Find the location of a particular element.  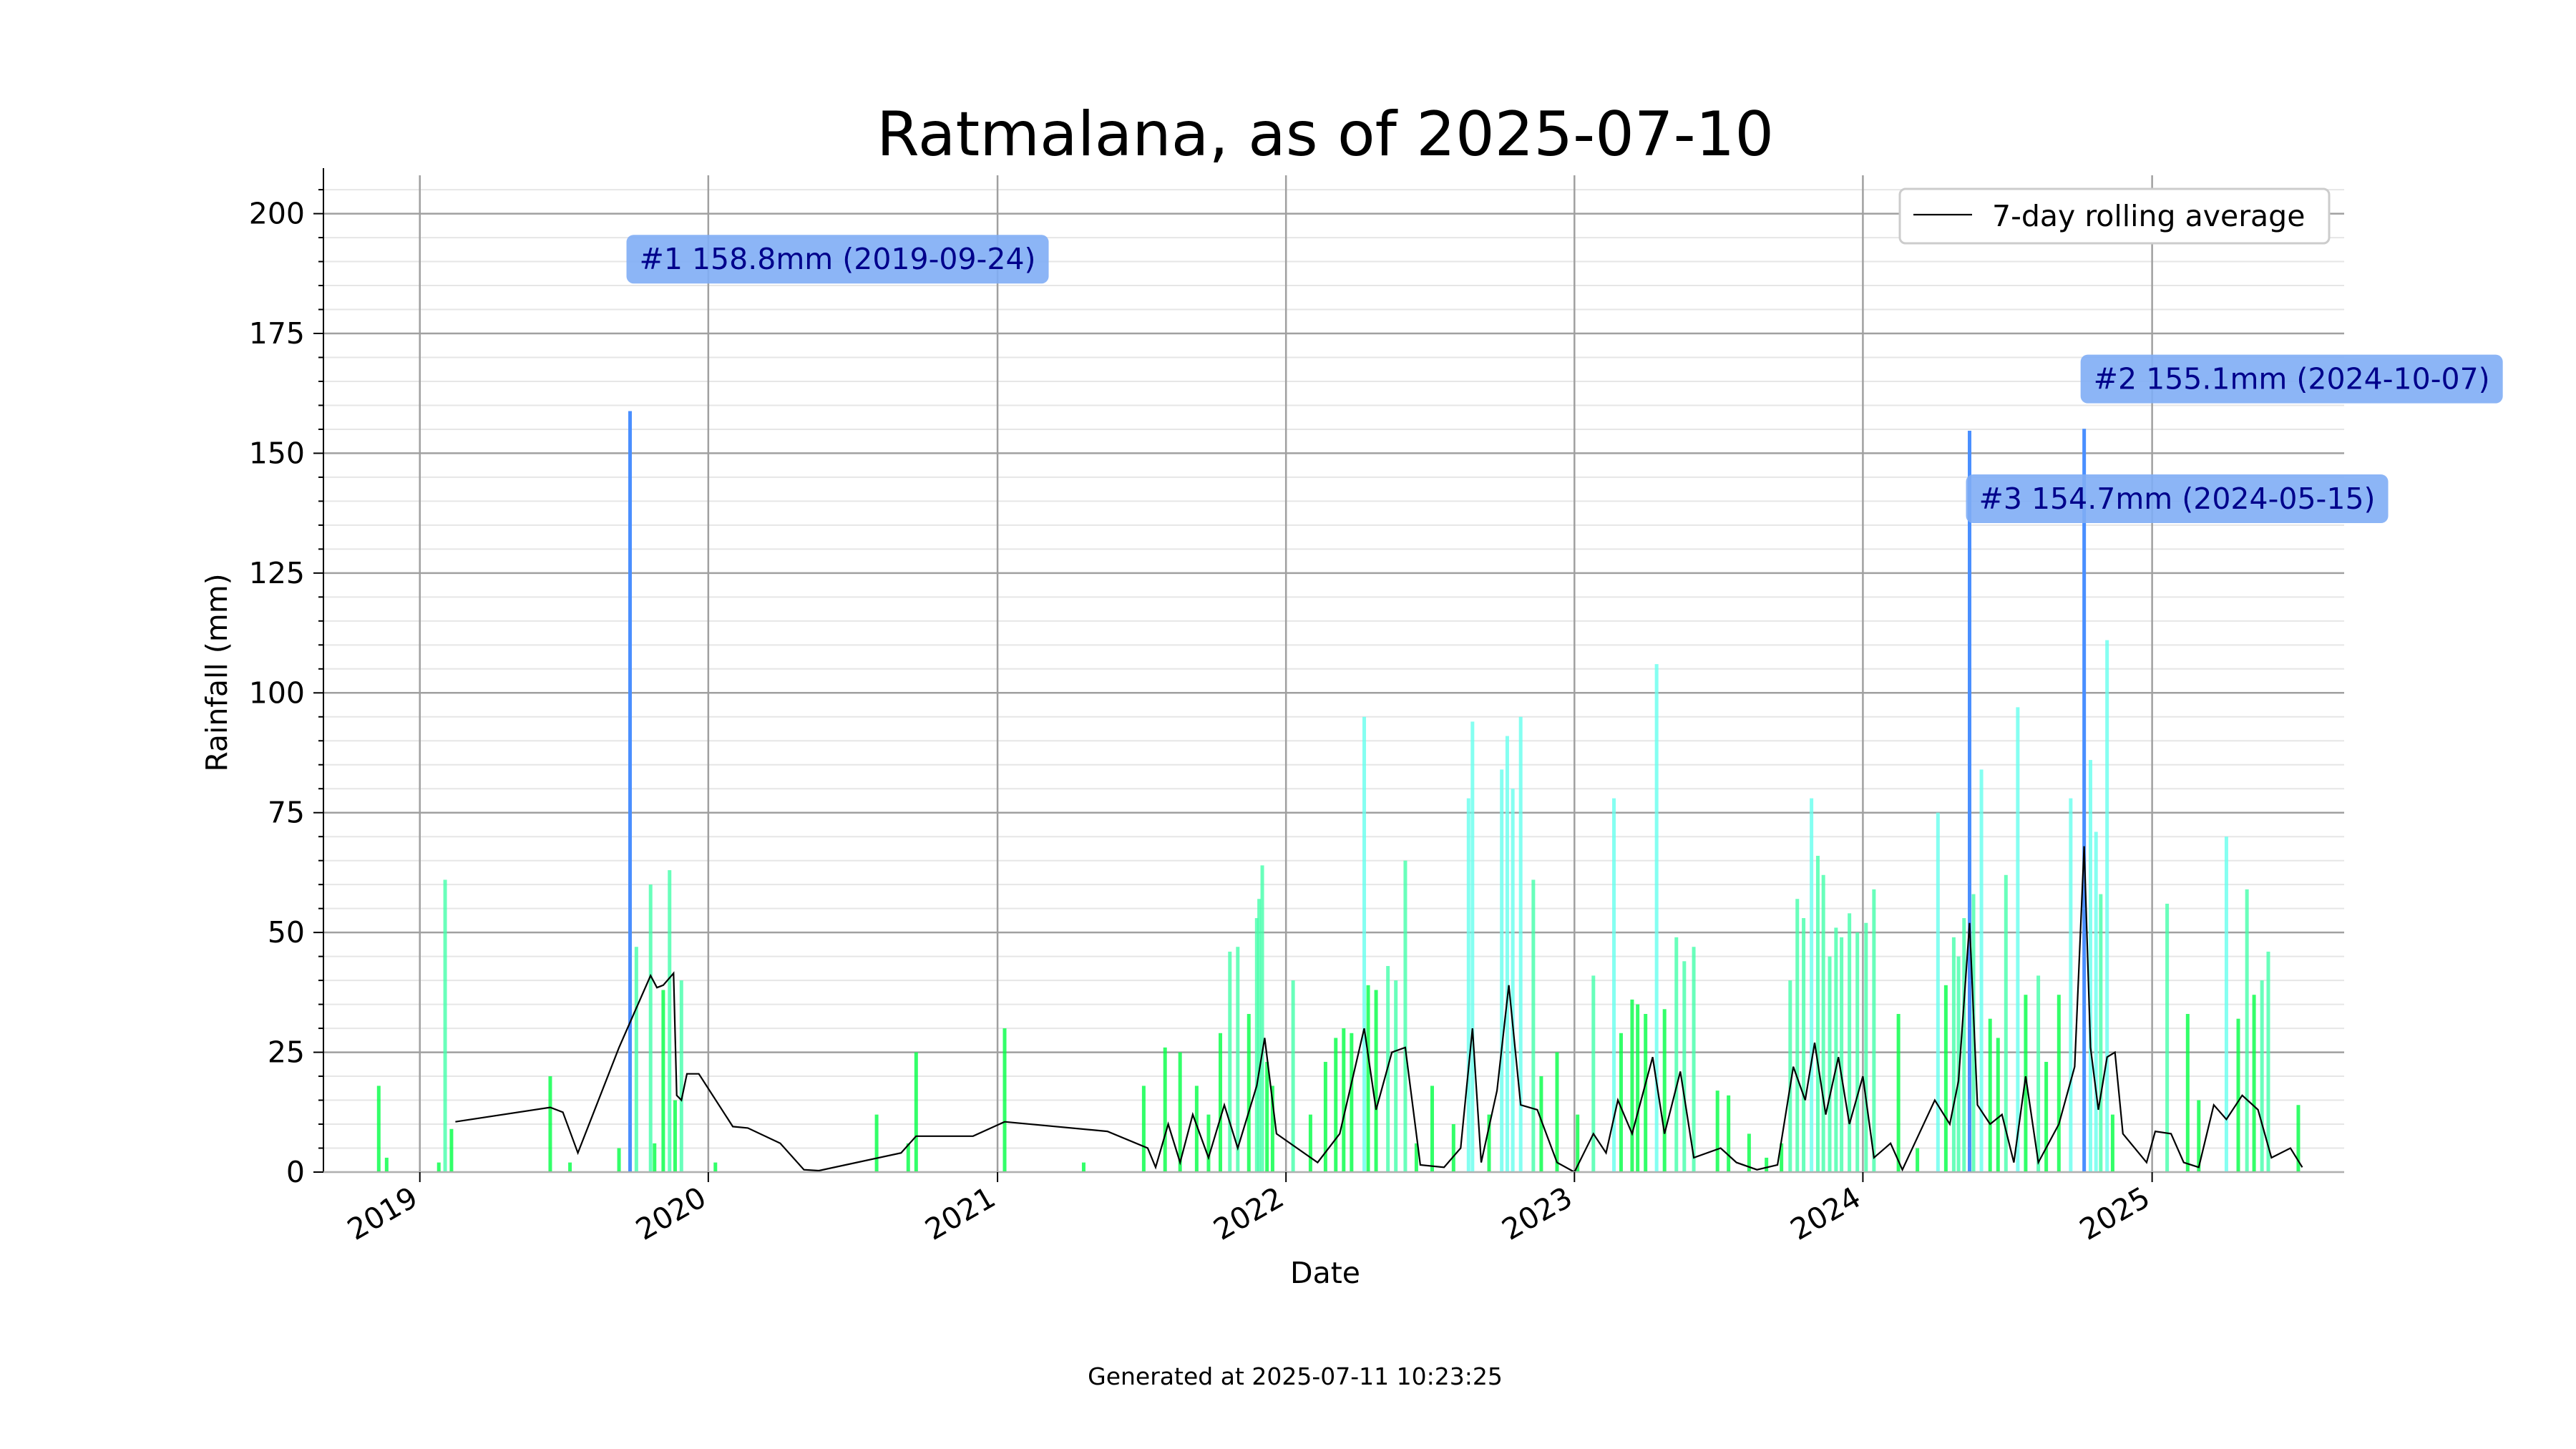

y-tick-label: 75 is located at coordinates (286, 813).